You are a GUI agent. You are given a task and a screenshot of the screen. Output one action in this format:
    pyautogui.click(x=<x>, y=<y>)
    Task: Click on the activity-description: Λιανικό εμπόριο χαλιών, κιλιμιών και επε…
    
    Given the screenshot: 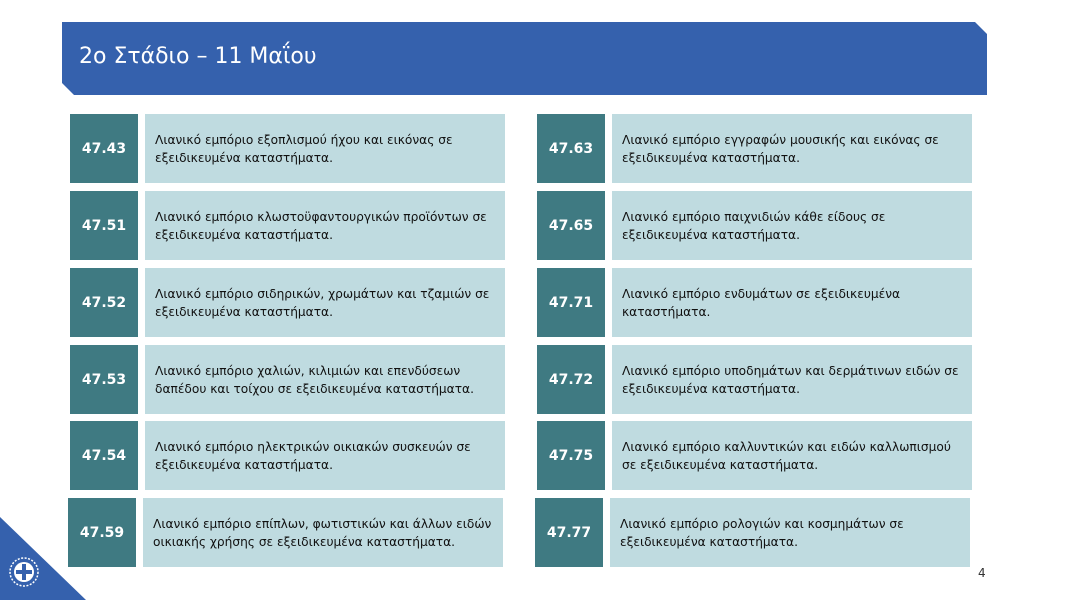 What is the action you would take?
    pyautogui.click(x=325, y=379)
    